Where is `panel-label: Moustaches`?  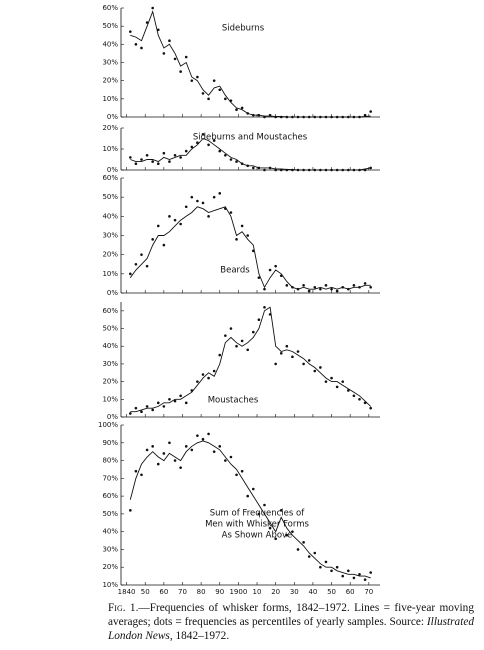
panel-label: Moustaches is located at coordinates (233, 401).